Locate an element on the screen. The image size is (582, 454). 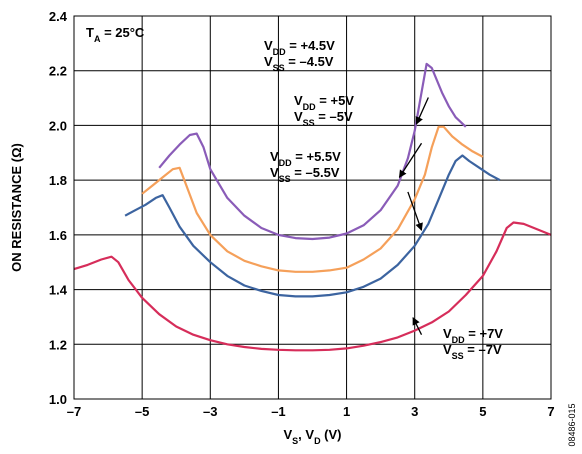
x-tick-label: 1 is located at coordinates (346, 411).